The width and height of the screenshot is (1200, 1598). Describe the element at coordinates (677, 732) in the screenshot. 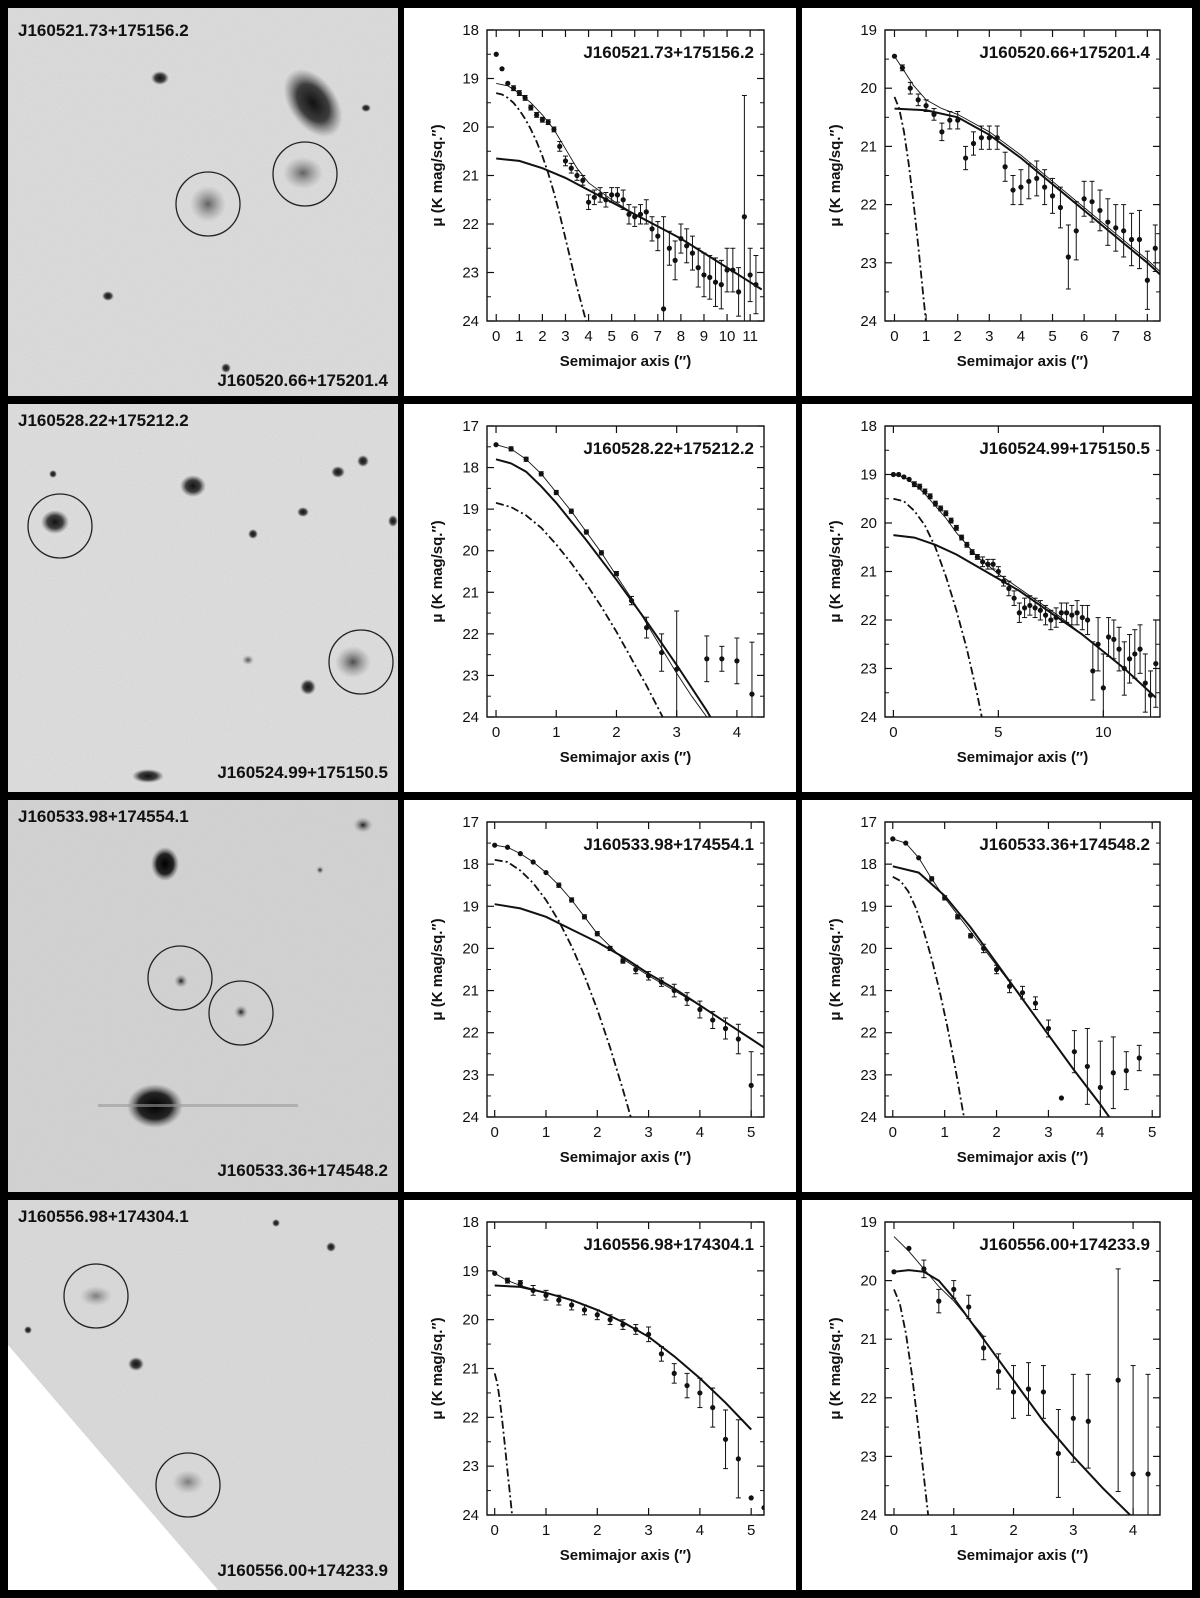

I see `x-tick-label: 3` at that location.